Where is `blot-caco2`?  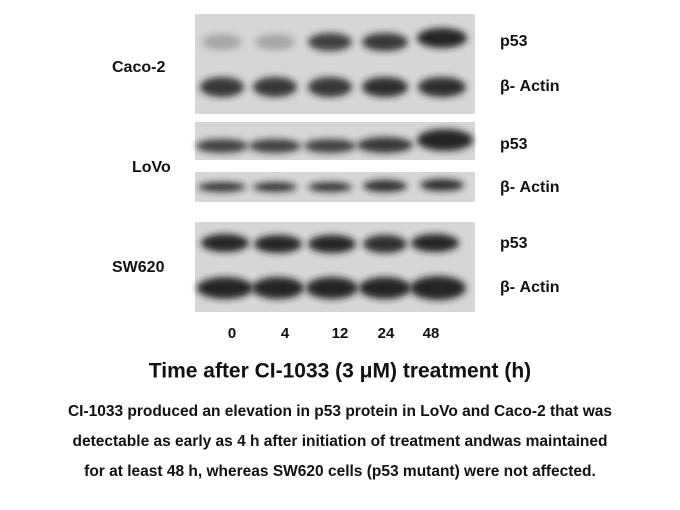
blot-caco2 is located at coordinates (335, 64).